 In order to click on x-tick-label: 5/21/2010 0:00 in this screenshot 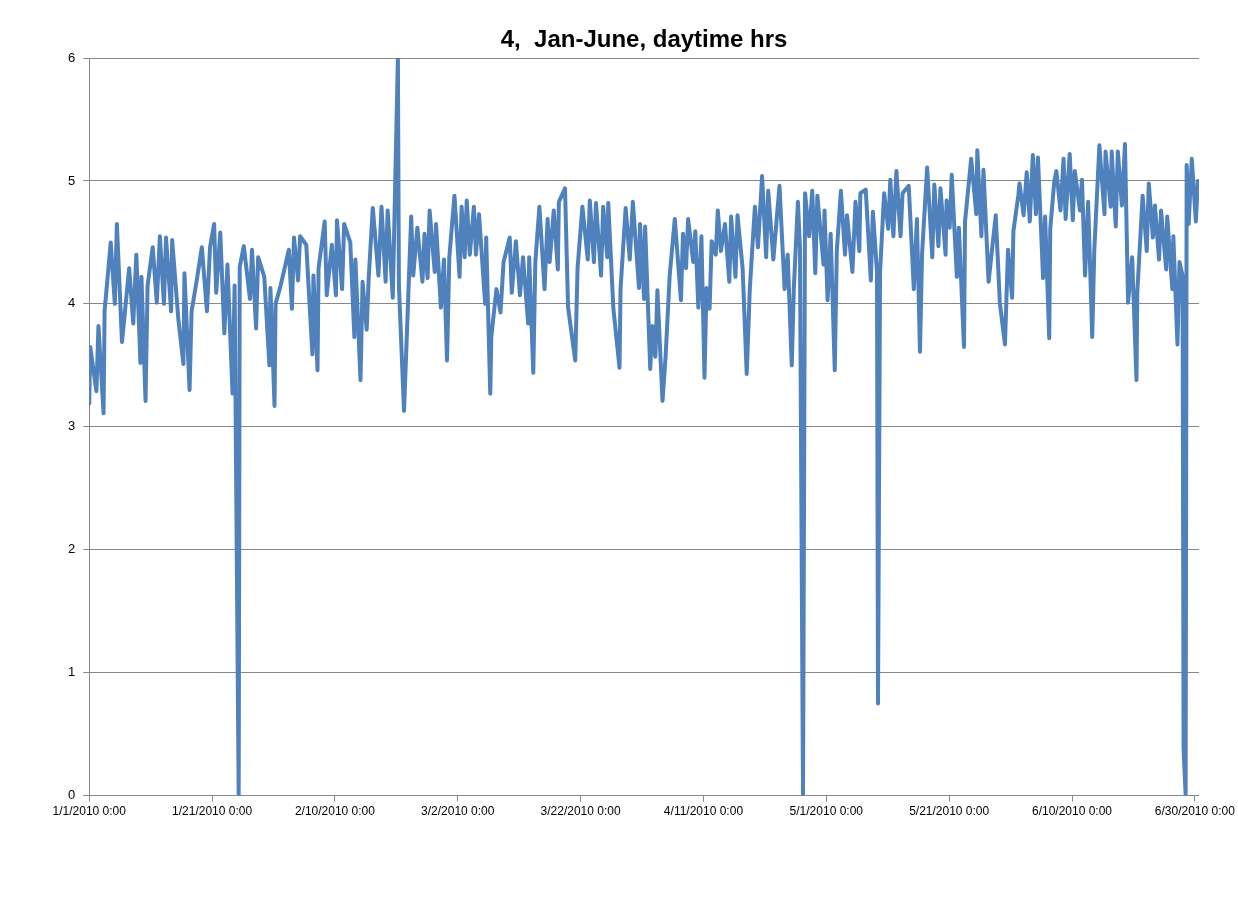, I will do `click(949, 811)`.